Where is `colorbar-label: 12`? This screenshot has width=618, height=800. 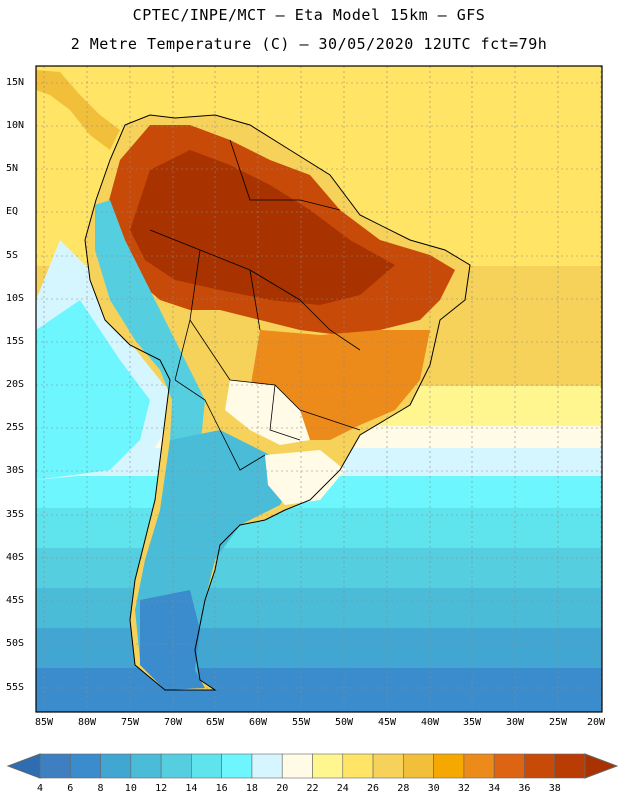 colorbar-label: 12 is located at coordinates (161, 788).